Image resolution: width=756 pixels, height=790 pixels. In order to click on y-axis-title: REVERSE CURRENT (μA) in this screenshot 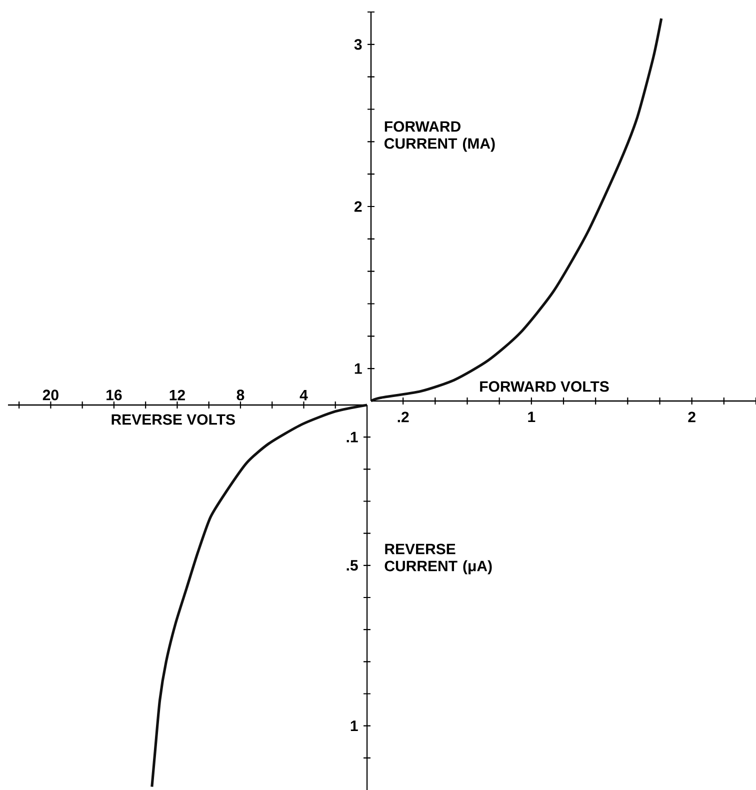, I will do `click(438, 559)`.